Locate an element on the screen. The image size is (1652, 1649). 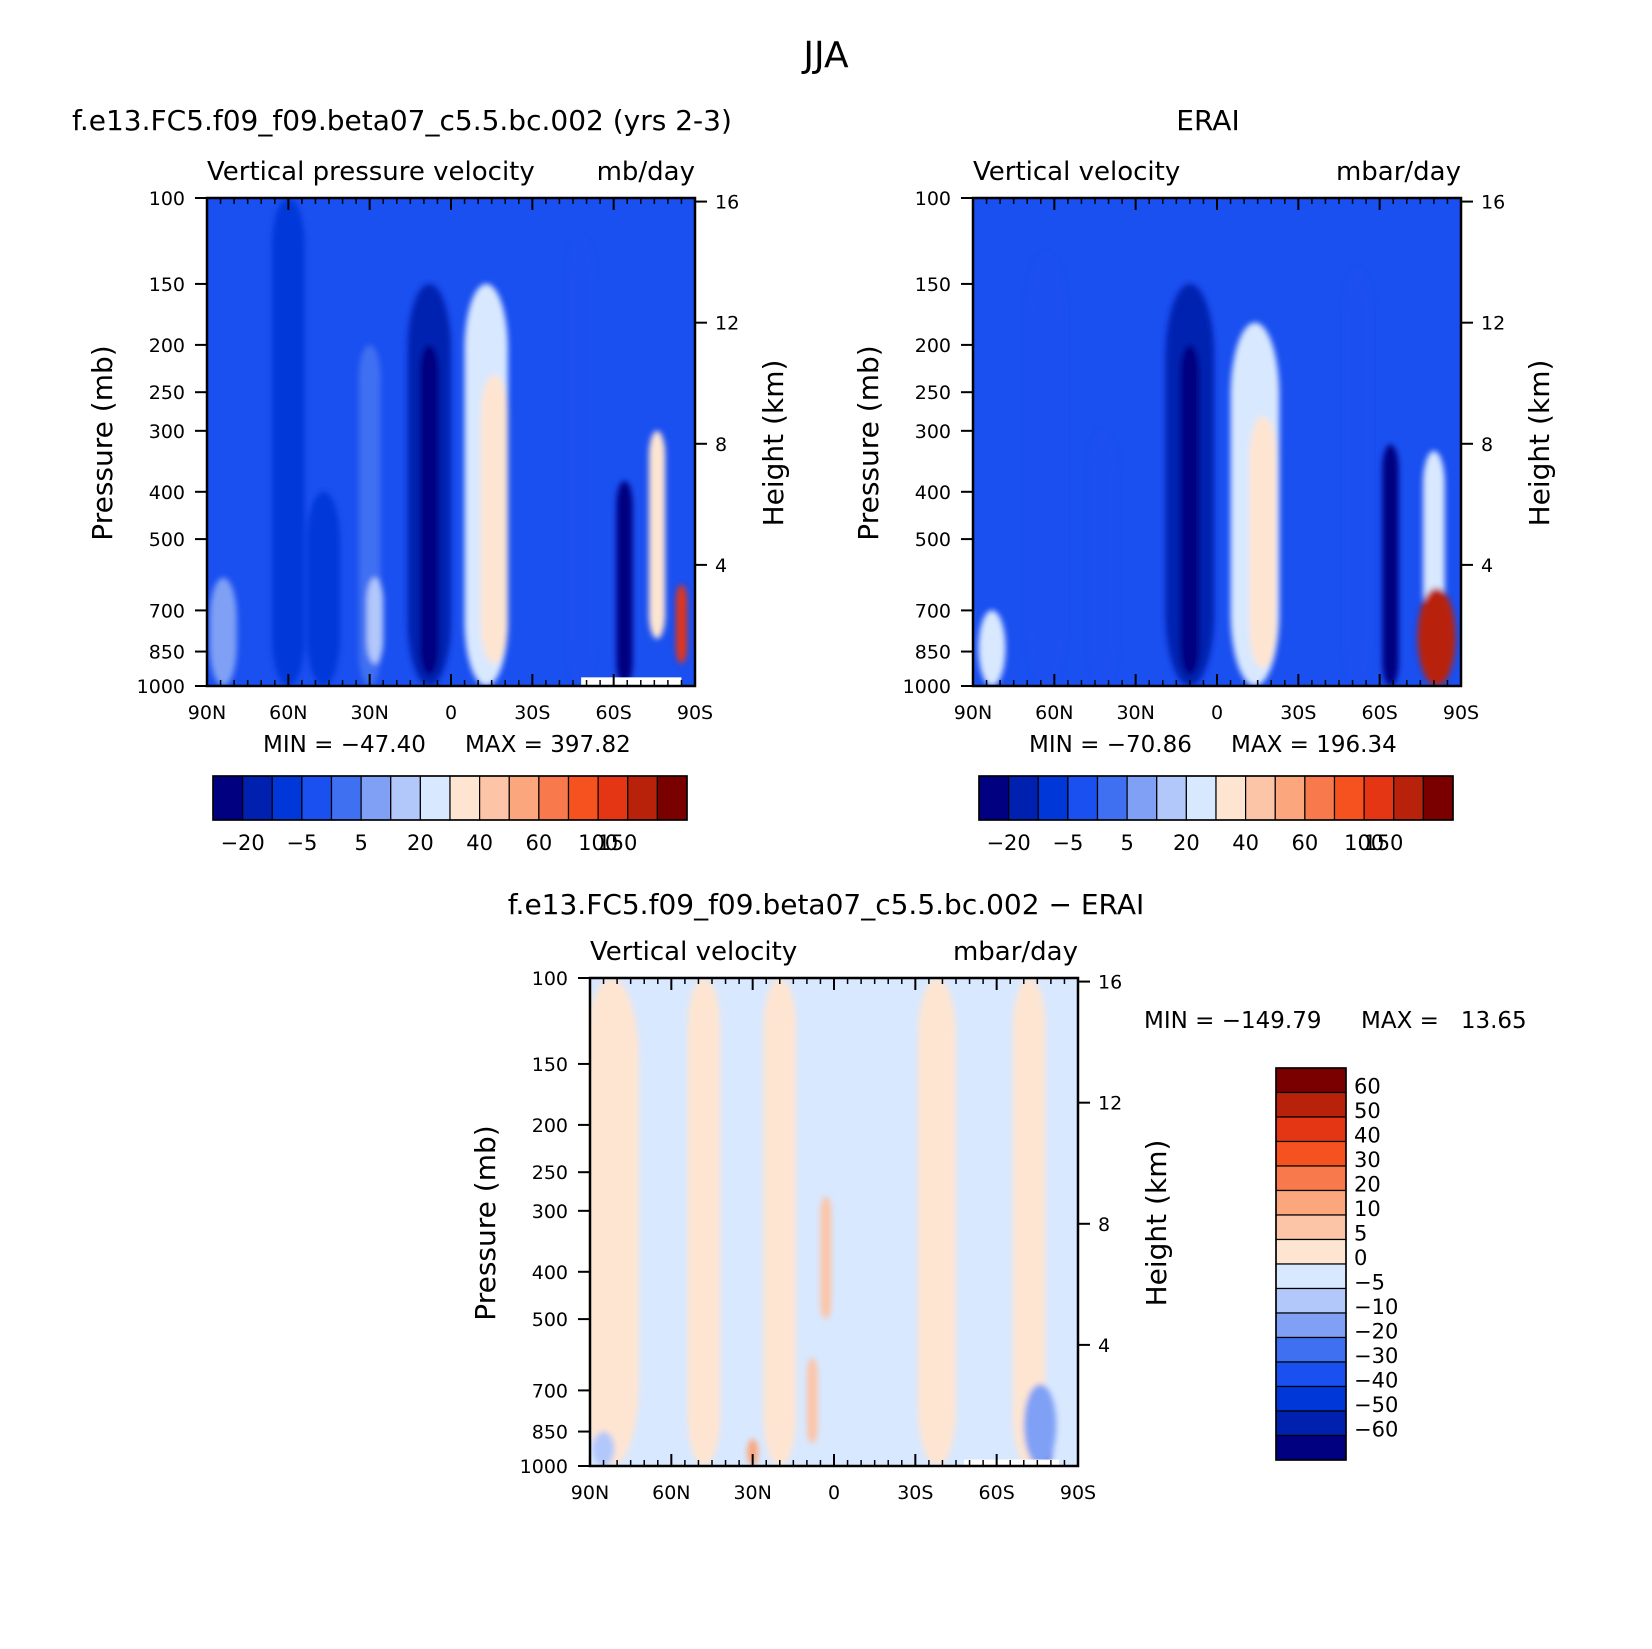
model-height-tick-label: 4 is located at coordinates (721, 566).